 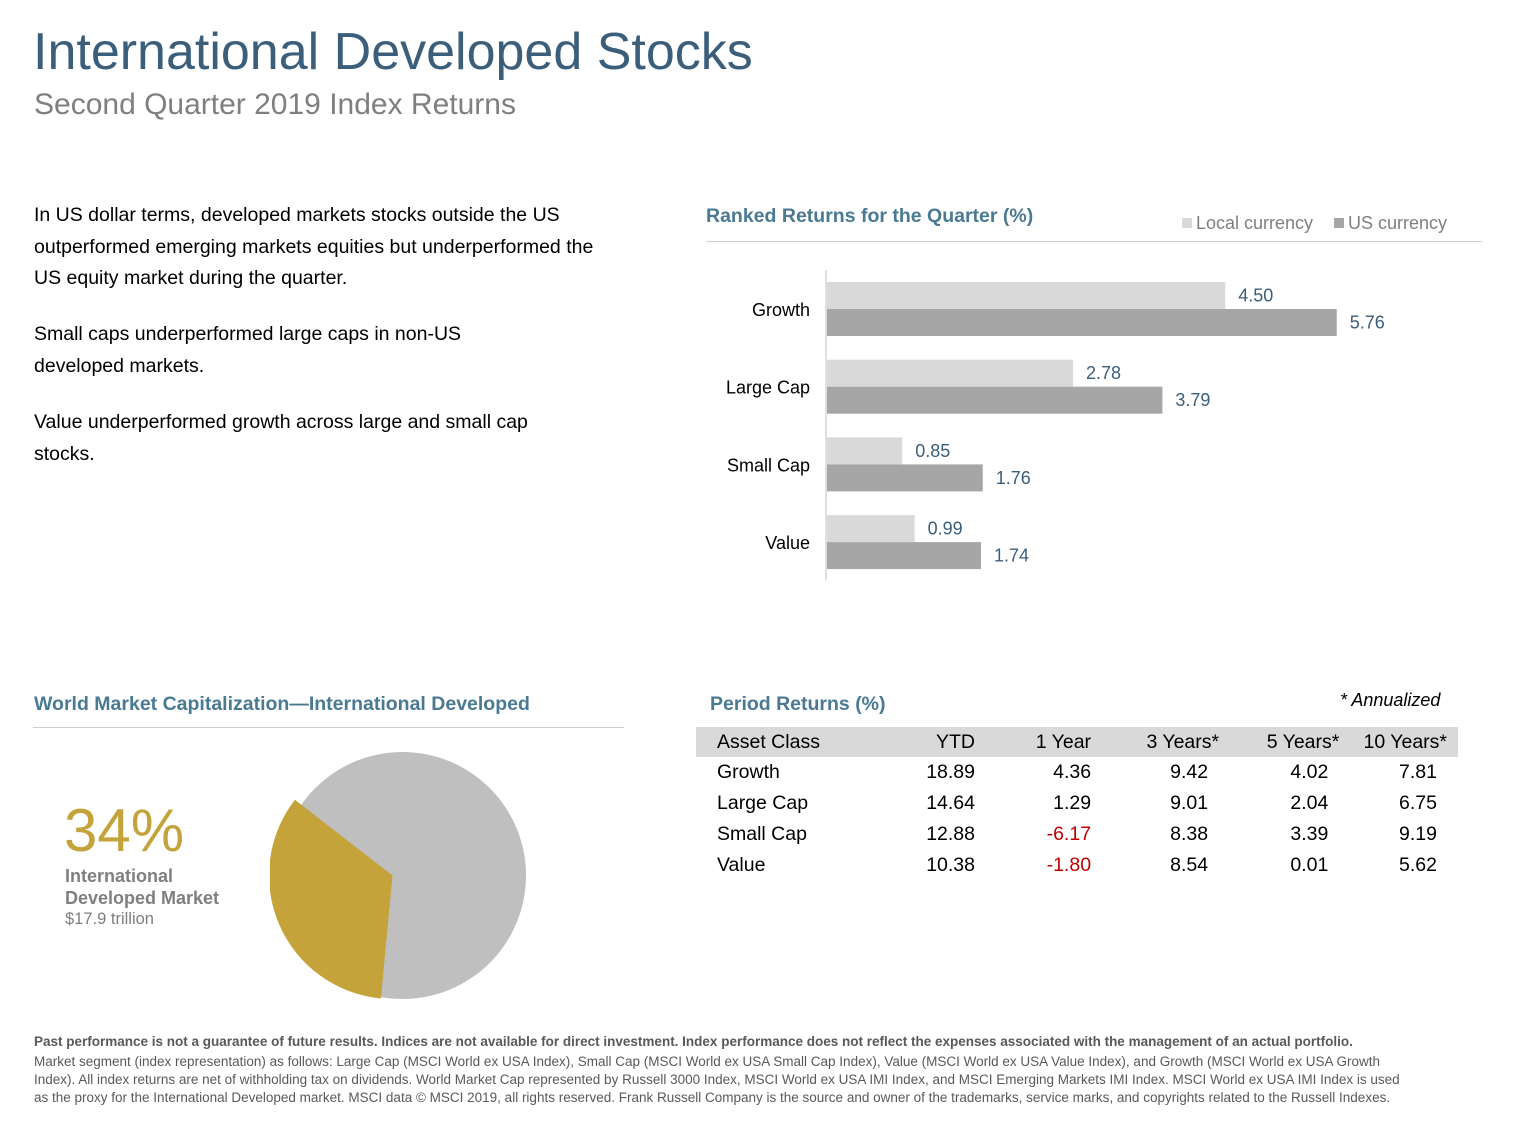 What do you see at coordinates (1309, 834) in the screenshot?
I see `table-cell: 3.39` at bounding box center [1309, 834].